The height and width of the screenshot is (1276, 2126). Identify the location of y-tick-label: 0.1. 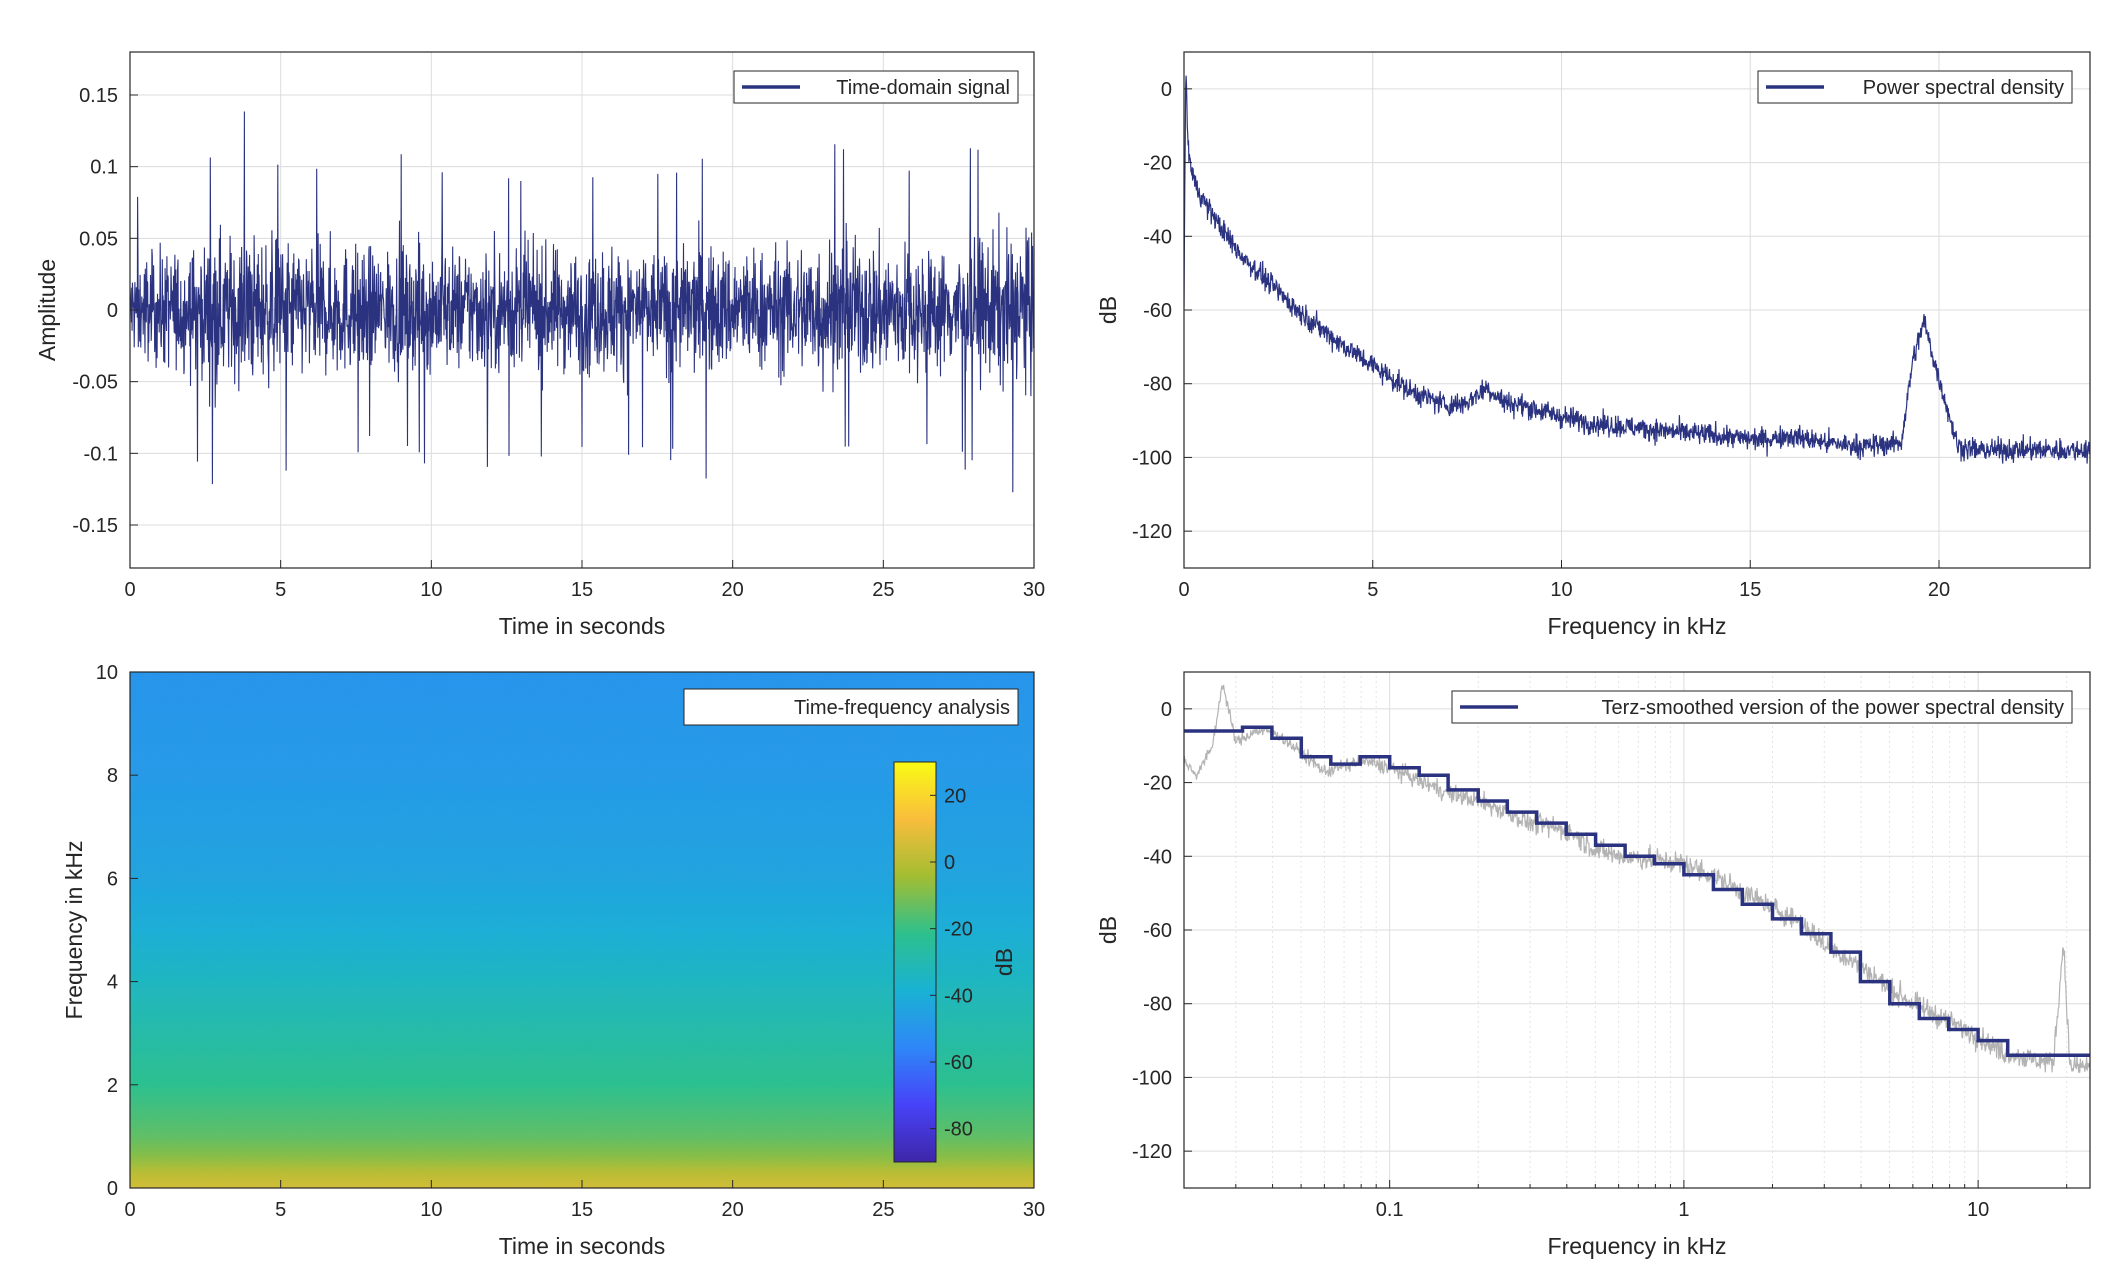
(104, 168).